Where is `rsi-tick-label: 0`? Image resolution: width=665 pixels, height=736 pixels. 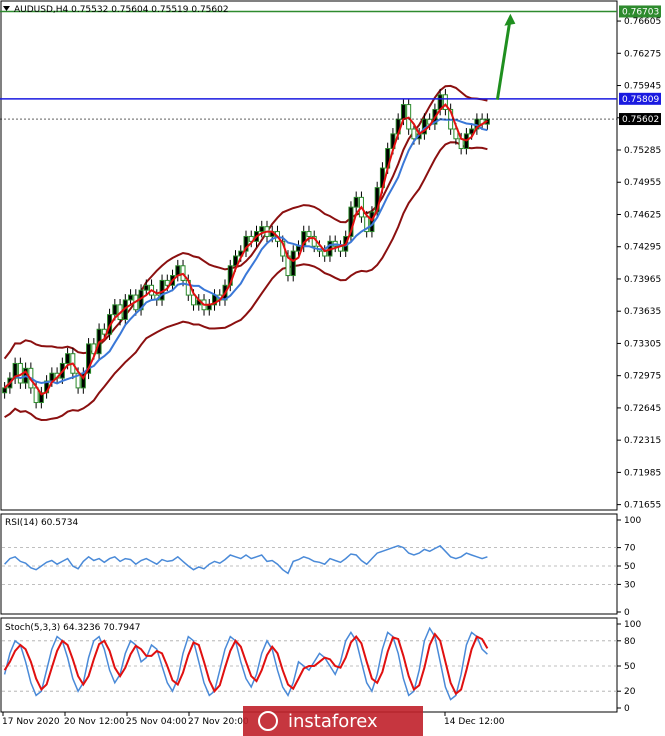 rsi-tick-label: 0 is located at coordinates (627, 613).